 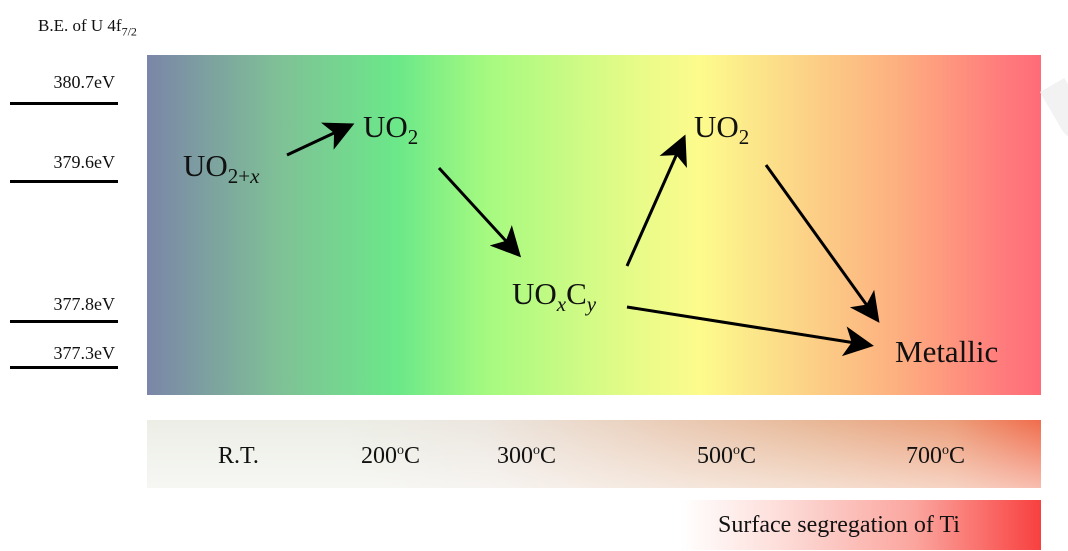 I want to click on temp-label-700: 700oC, so click(x=935, y=456).